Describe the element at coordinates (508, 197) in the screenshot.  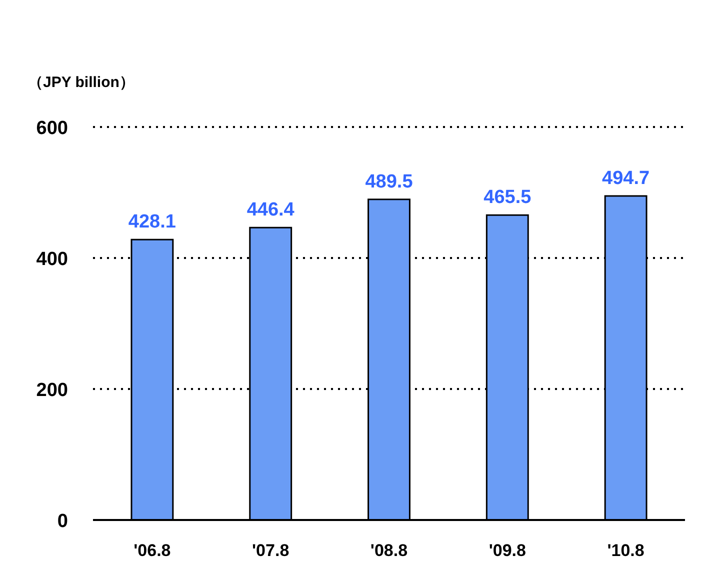
I see `data-label: 465.5` at that location.